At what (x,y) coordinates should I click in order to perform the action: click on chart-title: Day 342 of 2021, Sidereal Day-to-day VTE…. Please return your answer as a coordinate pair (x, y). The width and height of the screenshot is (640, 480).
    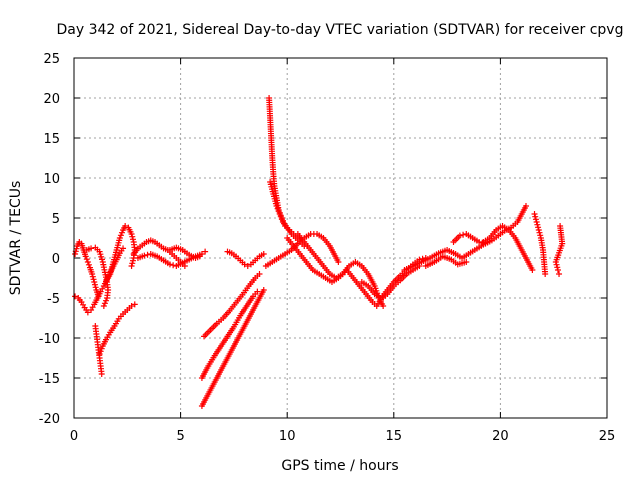
    Looking at the image, I should click on (340, 30).